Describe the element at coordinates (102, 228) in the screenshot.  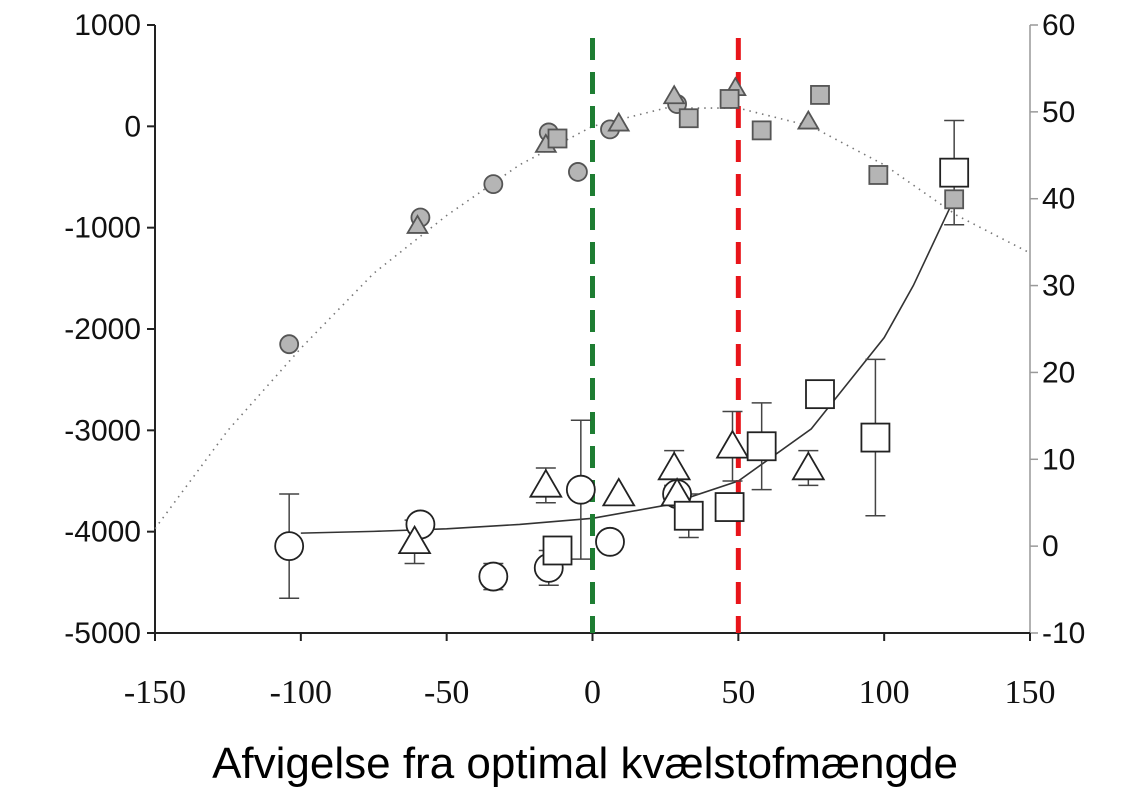
I see `left-tick-label: -1000` at that location.